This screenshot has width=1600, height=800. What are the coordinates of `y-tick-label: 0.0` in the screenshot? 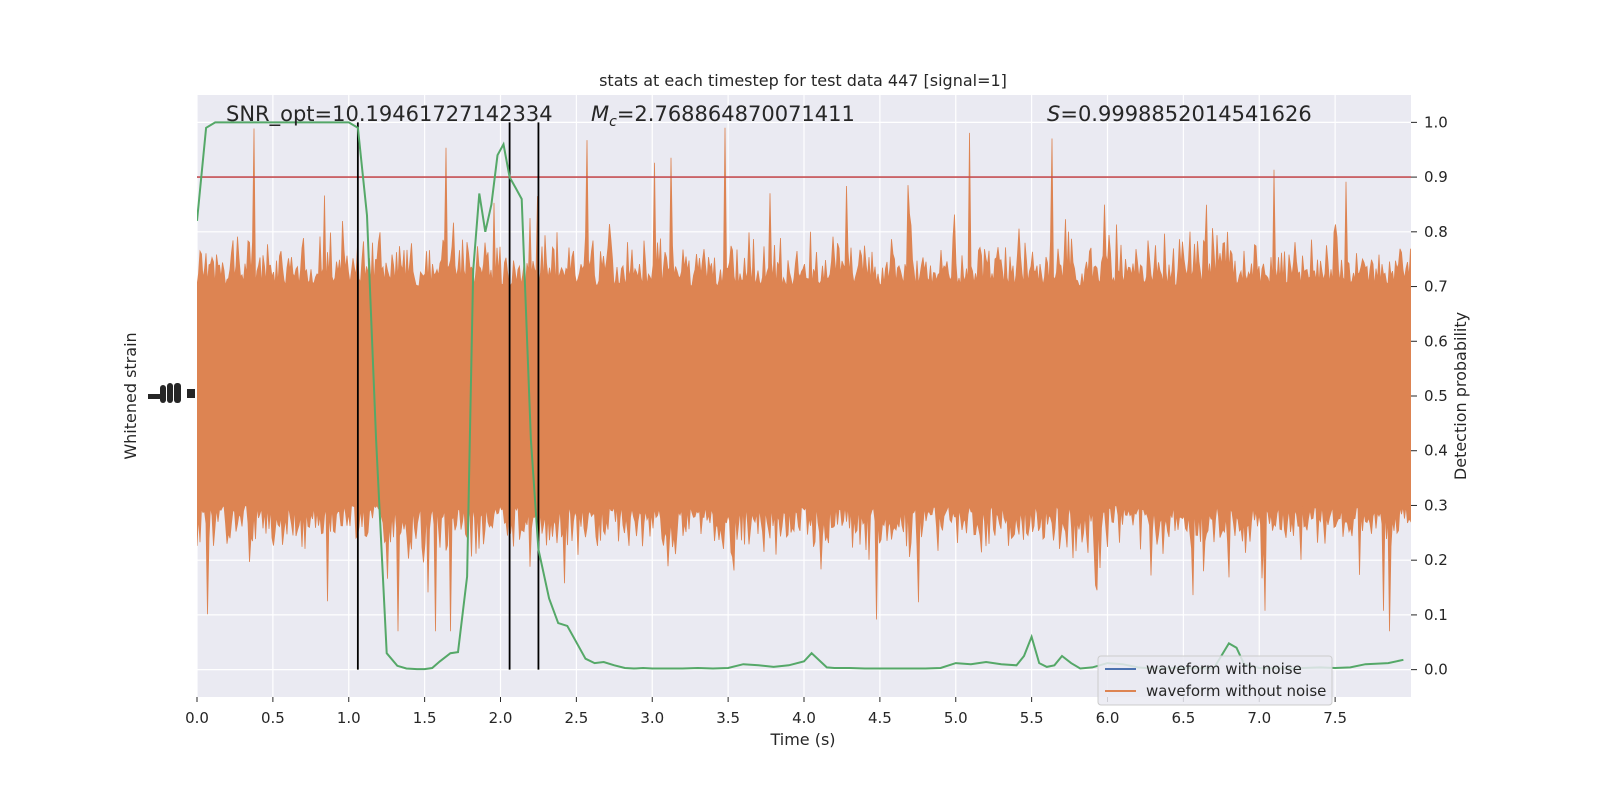 It's located at (1436, 670).